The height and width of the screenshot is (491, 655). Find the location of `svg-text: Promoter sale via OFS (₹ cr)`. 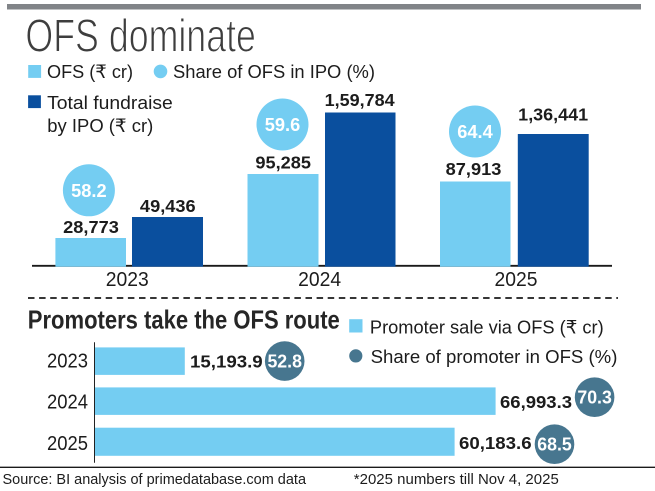

svg-text: Promoter sale via OFS (₹ cr) is located at coordinates (487, 326).